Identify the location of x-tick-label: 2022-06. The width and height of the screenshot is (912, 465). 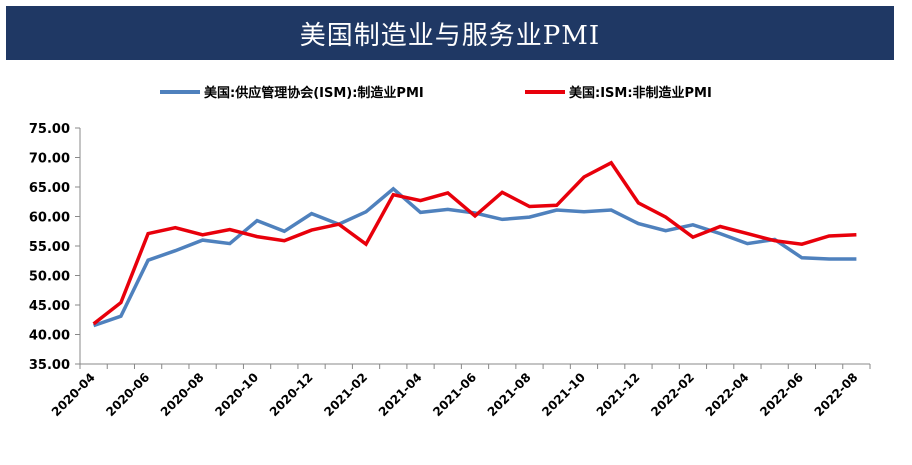
(781, 394).